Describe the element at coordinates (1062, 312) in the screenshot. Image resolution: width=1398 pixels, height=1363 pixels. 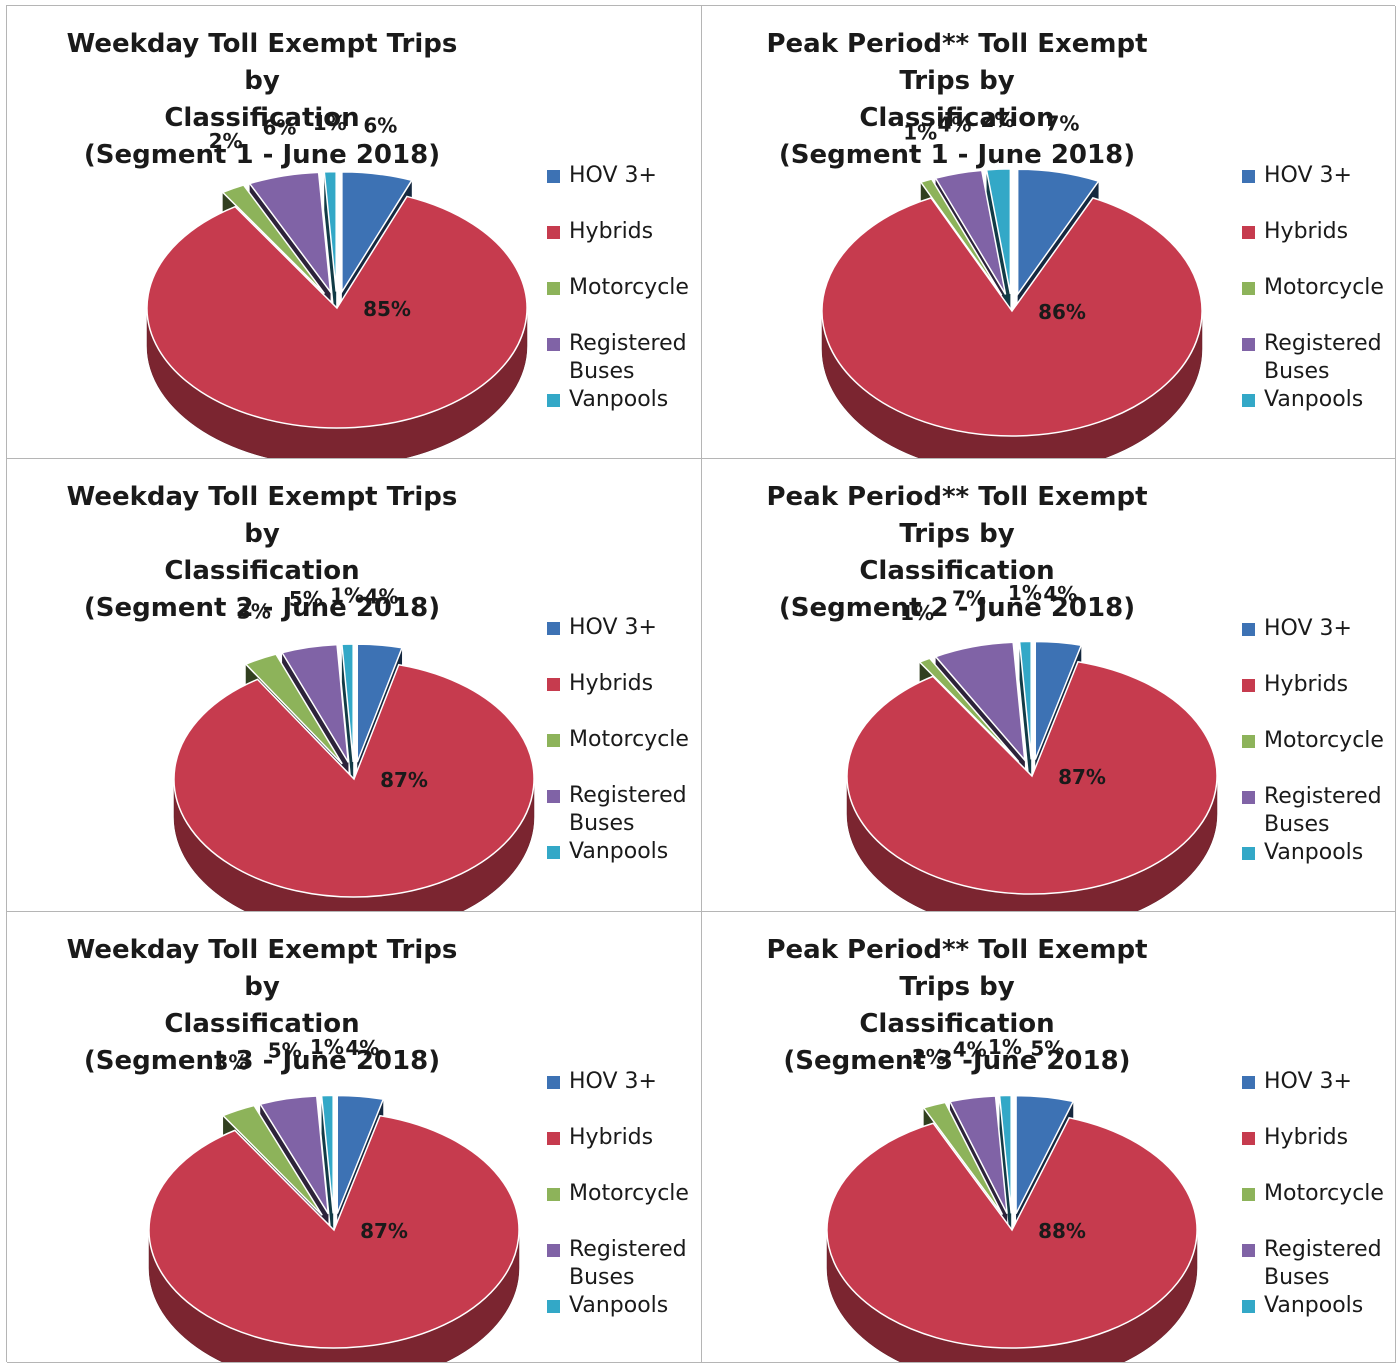
I see `slice-label-hybrids: 86%` at that location.